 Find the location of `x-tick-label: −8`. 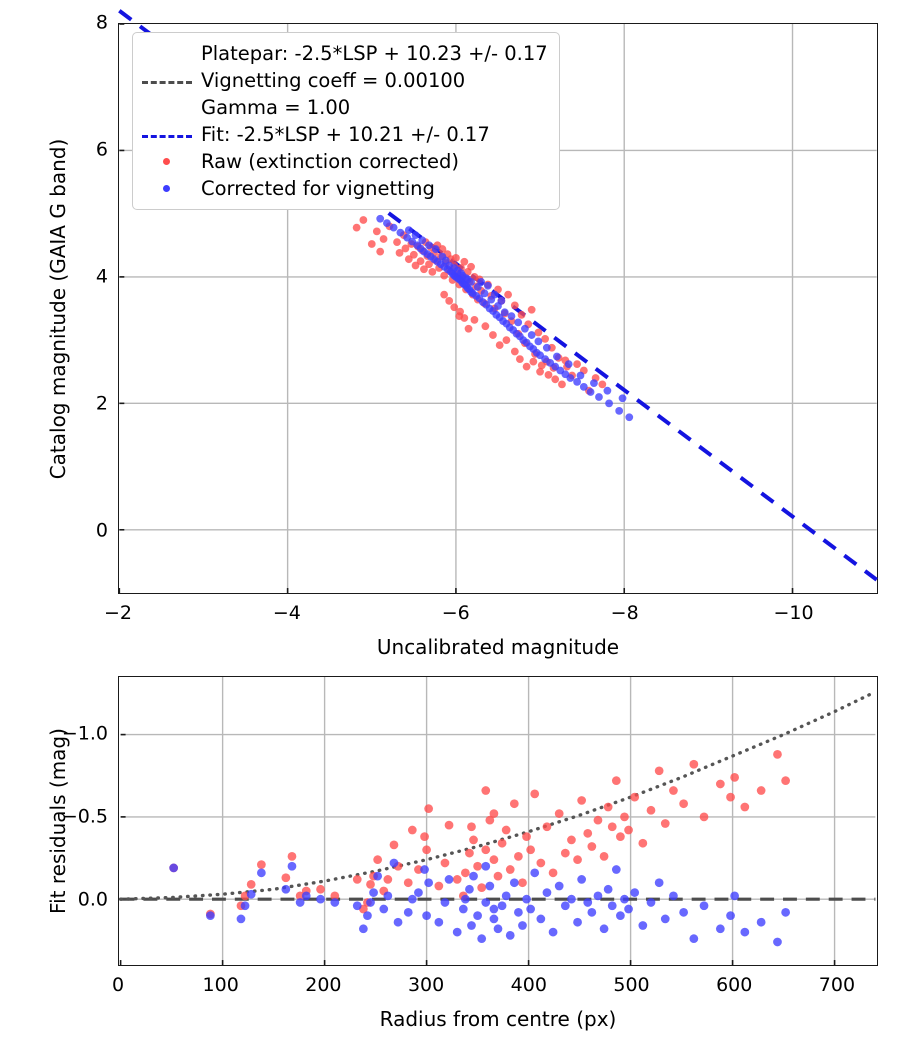

x-tick-label: −8 is located at coordinates (624, 613).